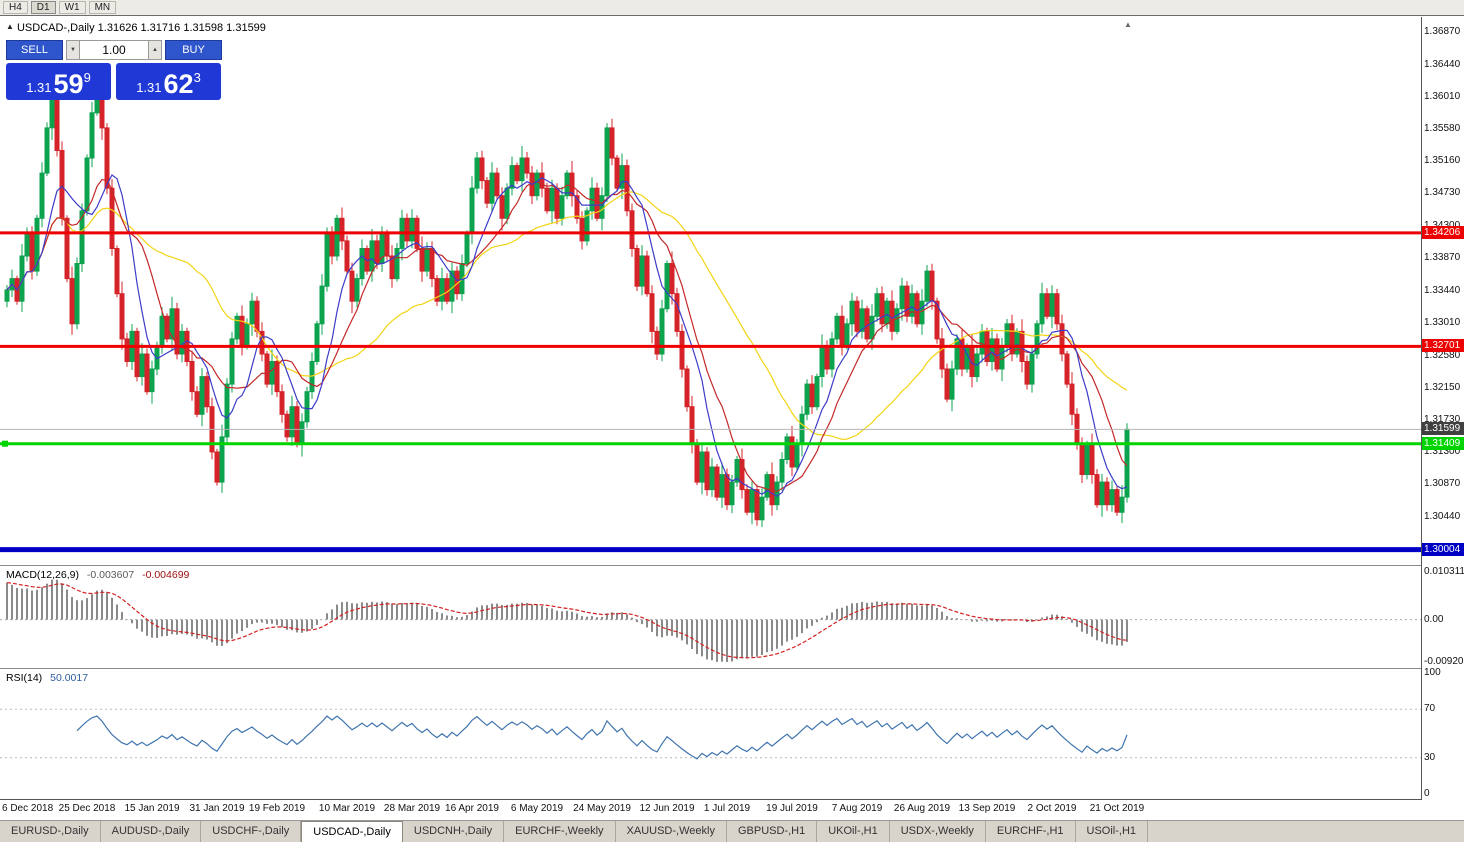 The width and height of the screenshot is (1464, 842). What do you see at coordinates (1444, 661) in the screenshot?
I see `macd-axis-label: -0.009203` at bounding box center [1444, 661].